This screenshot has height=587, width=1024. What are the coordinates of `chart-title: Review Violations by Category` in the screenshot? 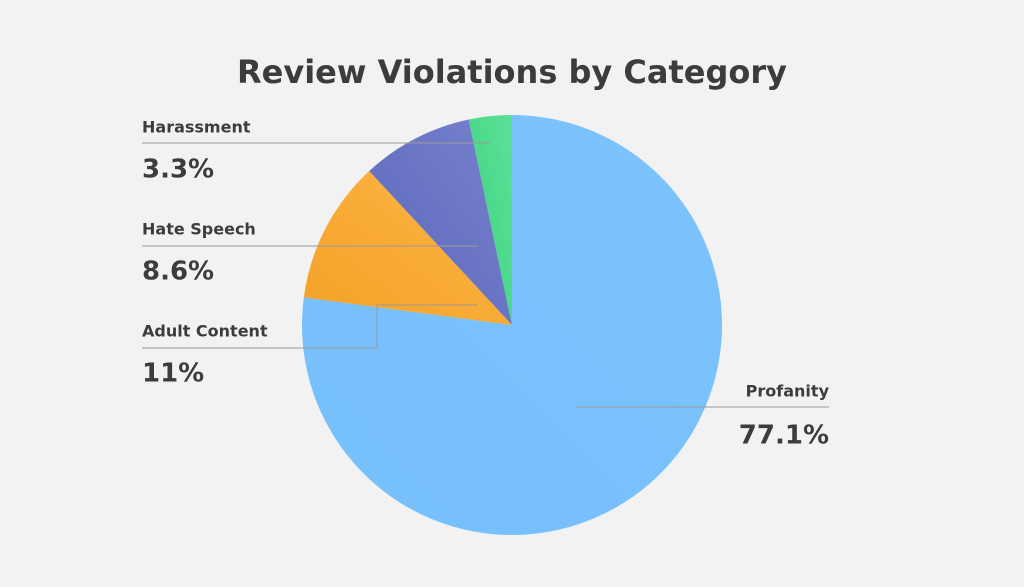 It's located at (512, 72).